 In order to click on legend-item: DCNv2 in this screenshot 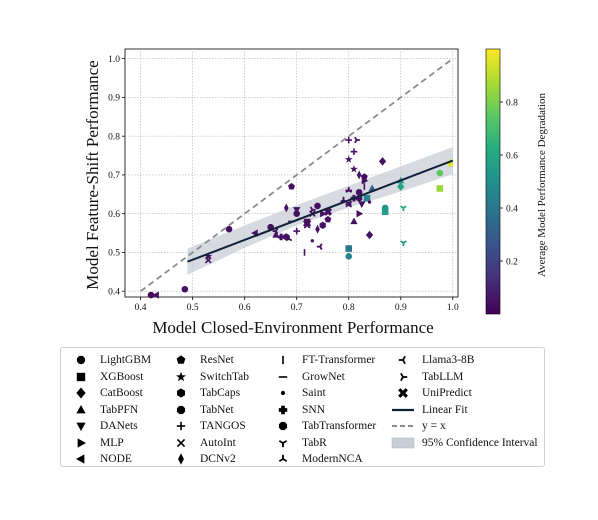, I will do `click(209, 459)`.